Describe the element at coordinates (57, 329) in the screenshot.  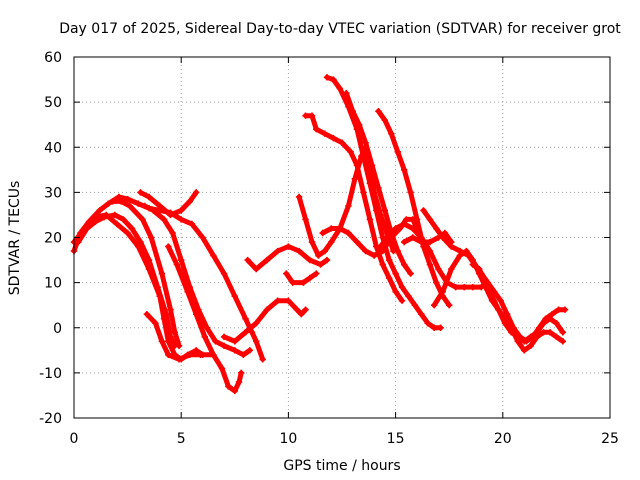
I see `y-tick-label: 0` at that location.